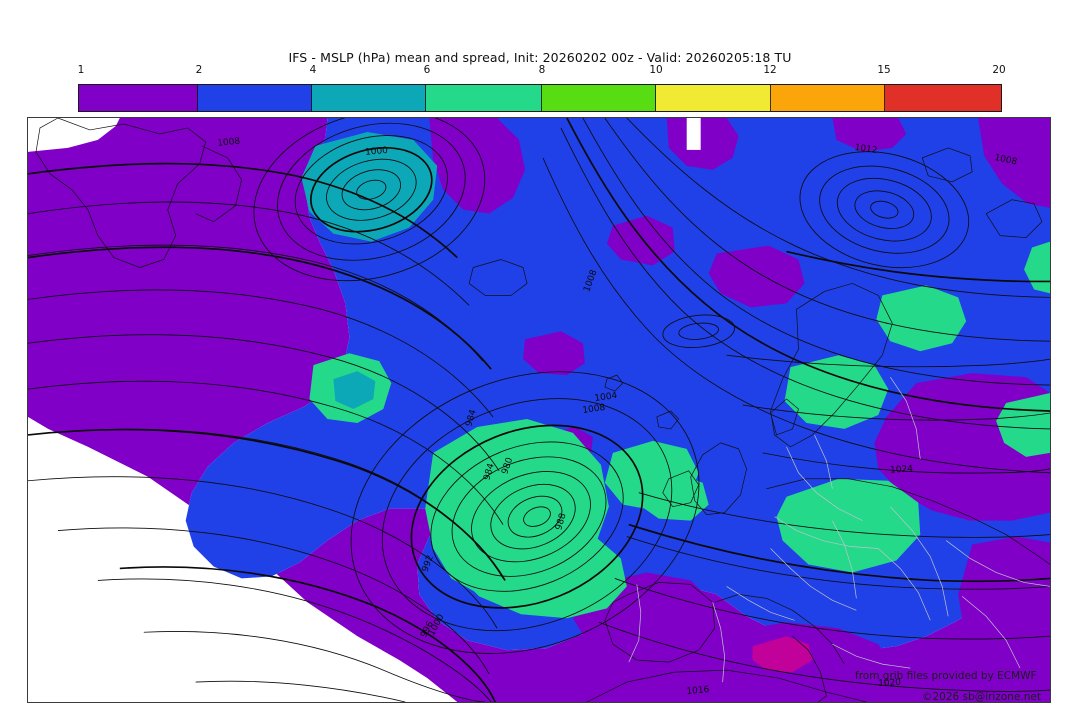  Describe the element at coordinates (477, 166) in the screenshot. I see `spread-purple-patch-north` at that location.